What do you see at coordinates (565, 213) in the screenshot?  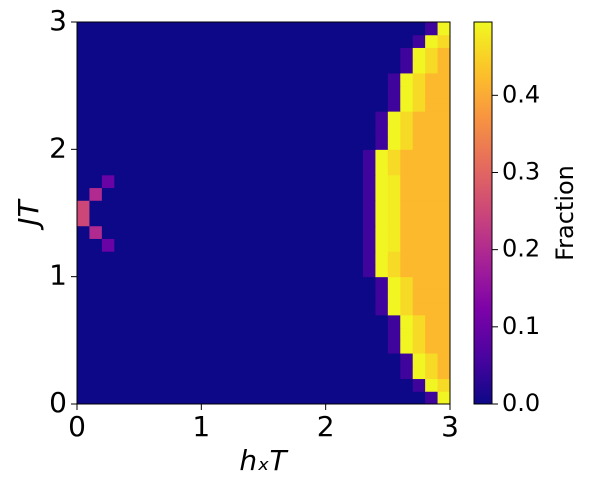 I see `colorbar-label: Fraction` at bounding box center [565, 213].